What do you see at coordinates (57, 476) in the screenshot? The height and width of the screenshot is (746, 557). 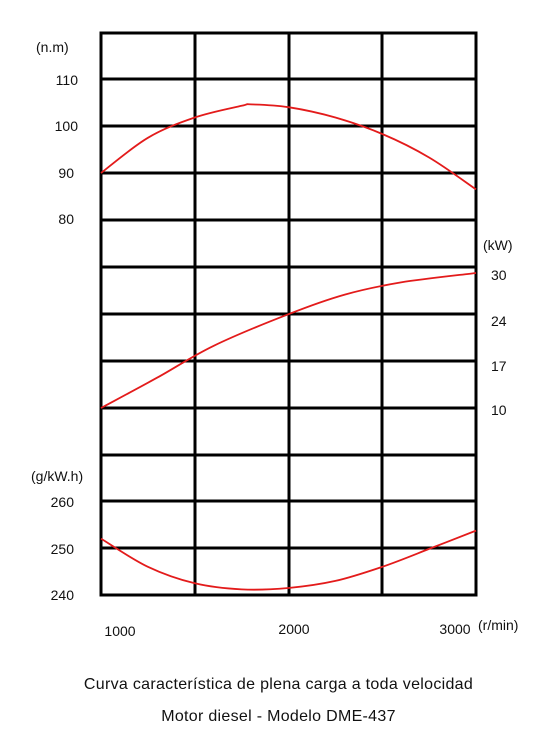 I see `fuel-axis-unit: (g/kW.h)` at bounding box center [57, 476].